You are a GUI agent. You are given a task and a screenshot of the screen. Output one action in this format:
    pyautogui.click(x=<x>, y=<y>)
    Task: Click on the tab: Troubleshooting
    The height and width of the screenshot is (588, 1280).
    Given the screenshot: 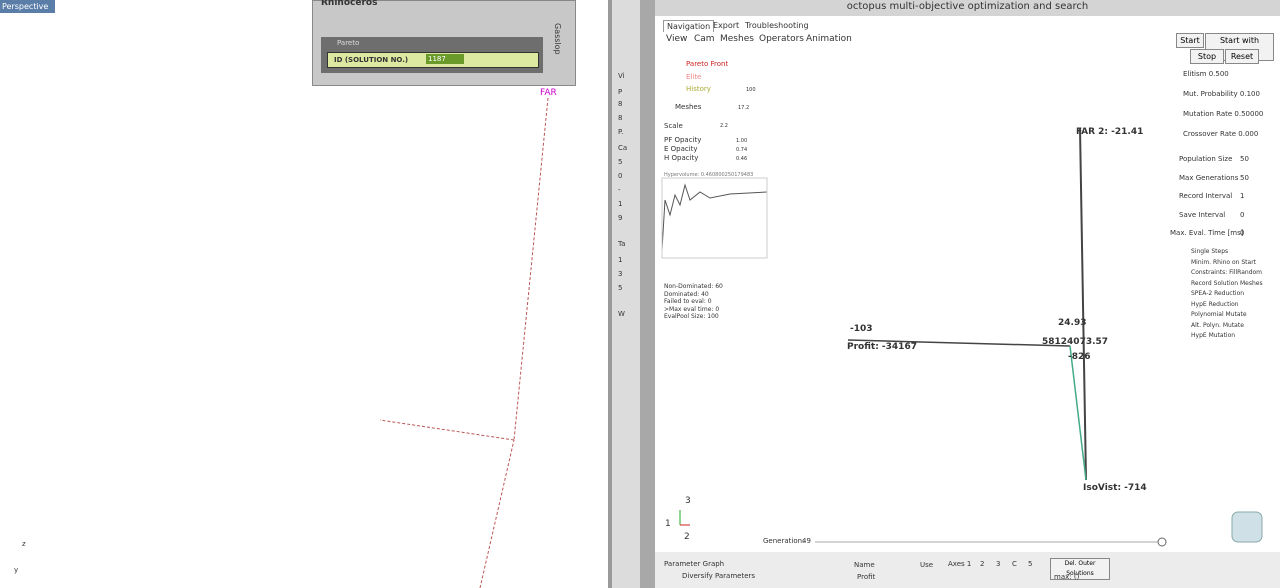 What is the action you would take?
    pyautogui.click(x=777, y=25)
    